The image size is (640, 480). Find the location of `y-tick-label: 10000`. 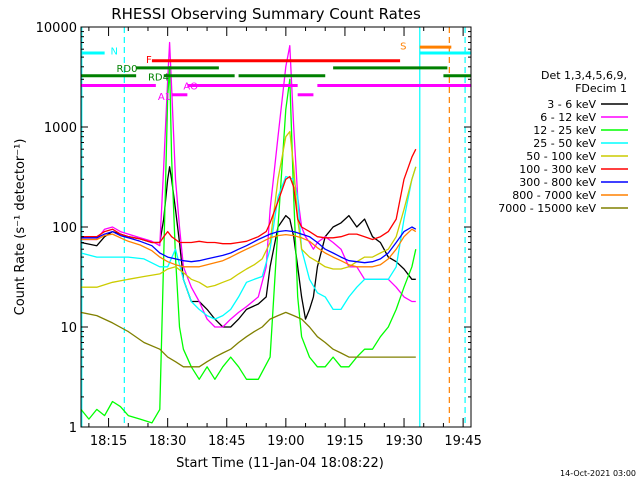

y-tick-label: 10000 is located at coordinates (56, 28).